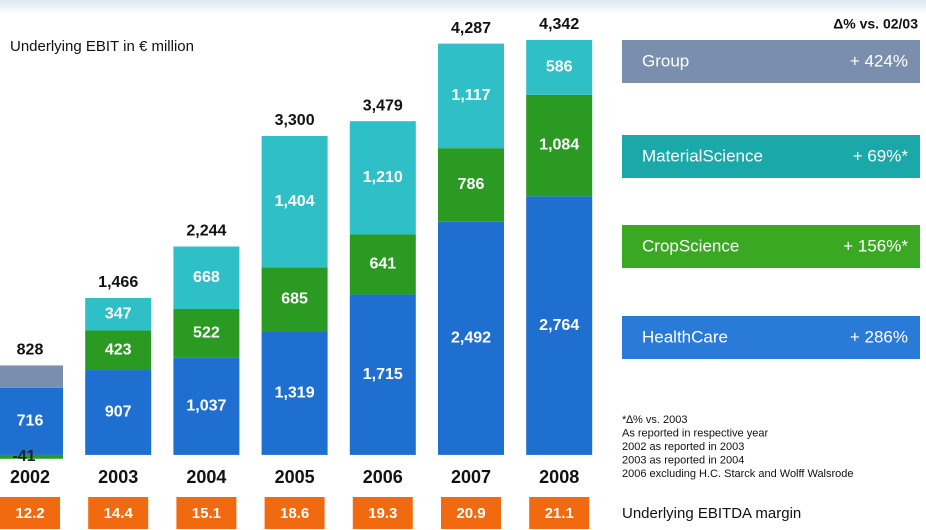 The width and height of the screenshot is (926, 530). I want to click on segment-label: 786, so click(471, 184).